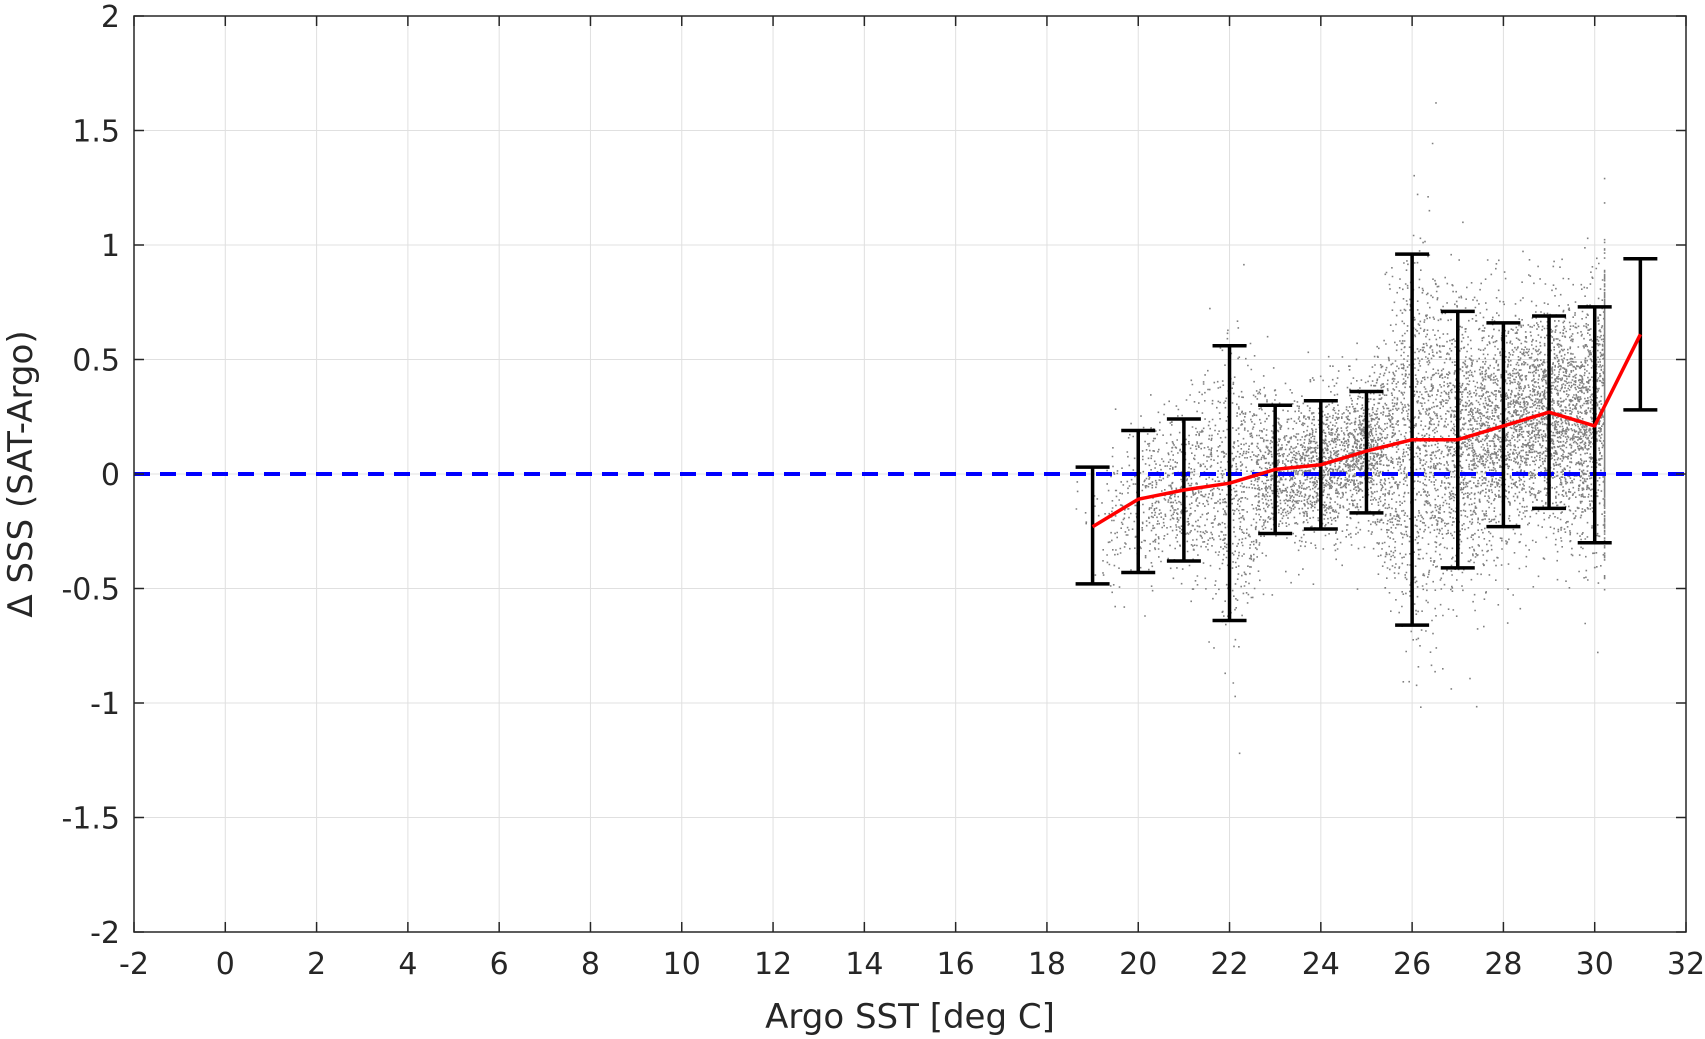 The image size is (1705, 1039). What do you see at coordinates (682, 964) in the screenshot?
I see `x-tick-label: 10` at bounding box center [682, 964].